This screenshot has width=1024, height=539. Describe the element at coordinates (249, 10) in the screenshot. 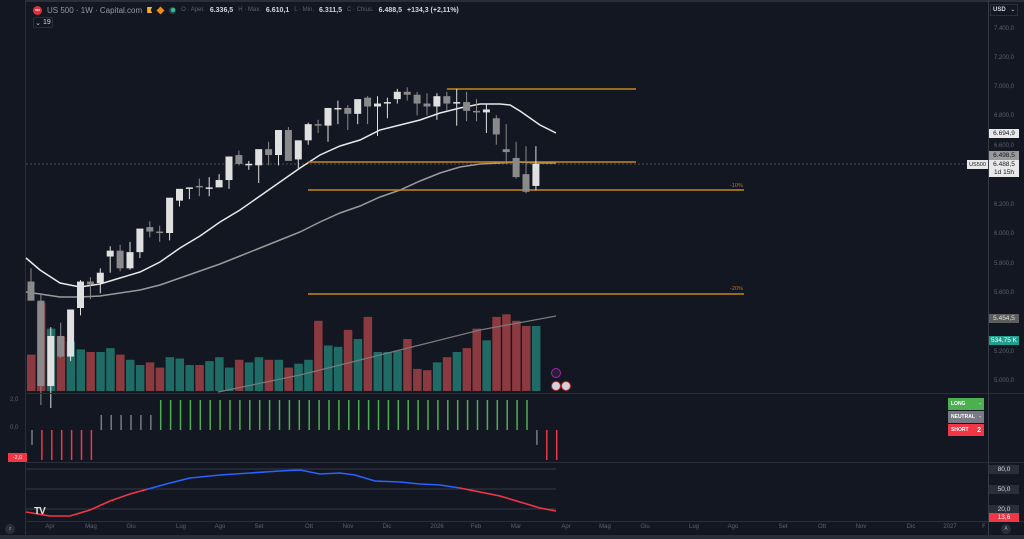

I see `high-label: H · Max.` at that location.